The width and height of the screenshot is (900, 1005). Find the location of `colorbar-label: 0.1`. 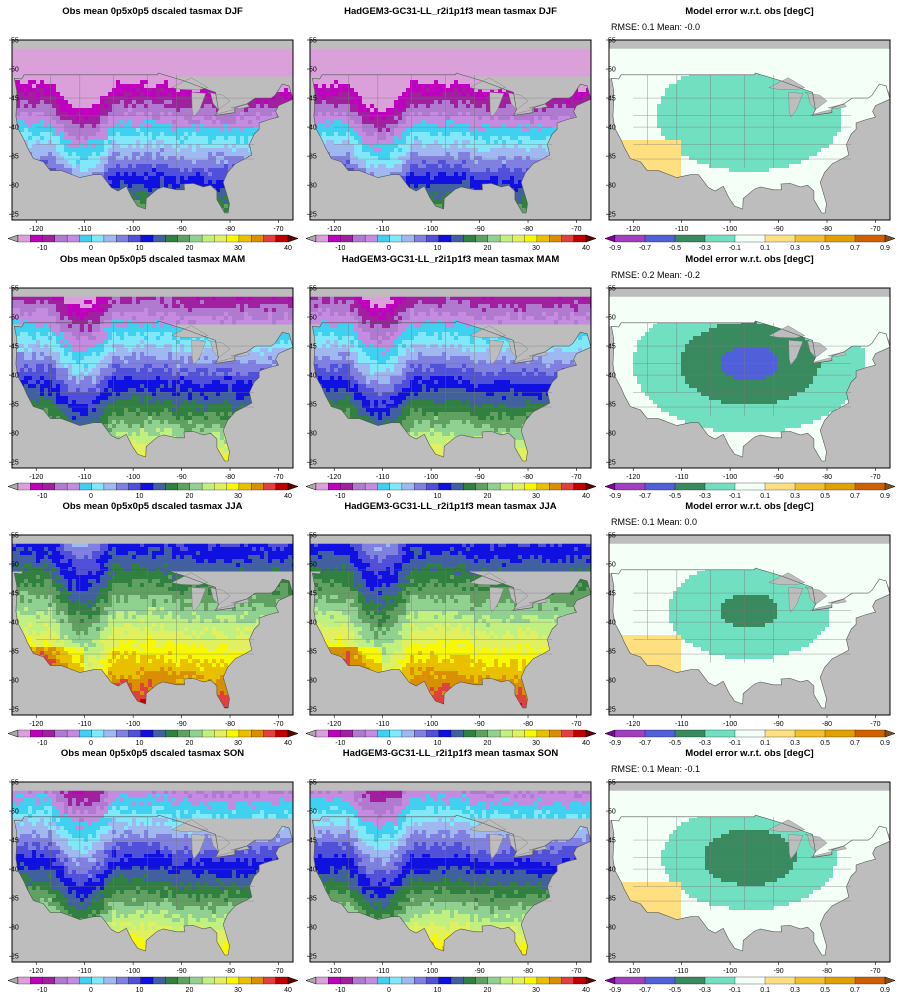

colorbar-label: 0.1 is located at coordinates (765, 743).